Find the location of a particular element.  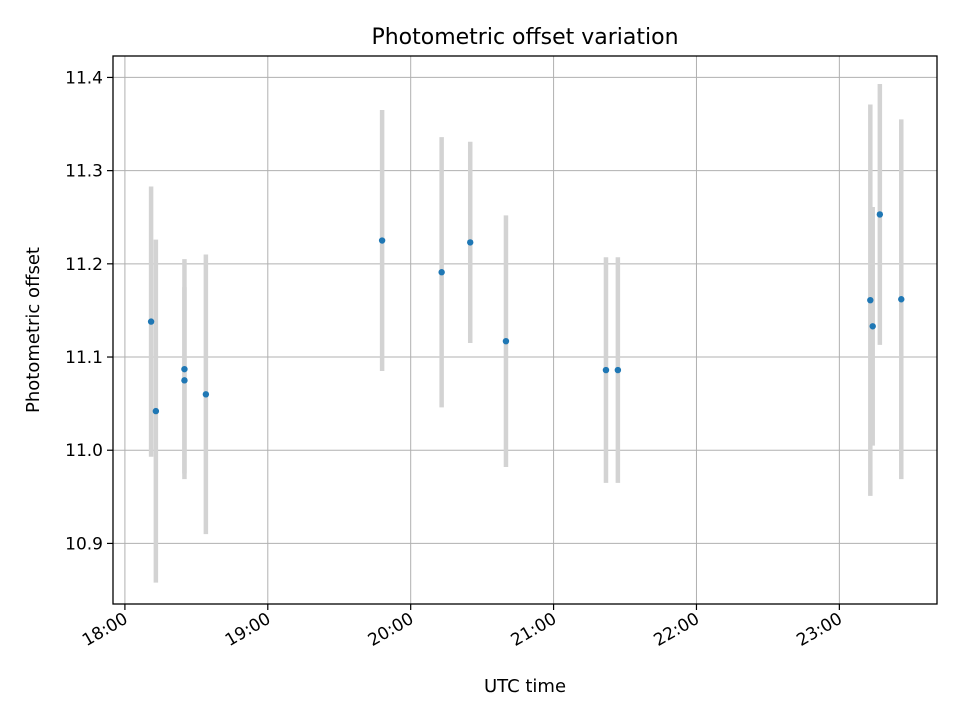

y-tick-label: 10.9 is located at coordinates (84, 544).